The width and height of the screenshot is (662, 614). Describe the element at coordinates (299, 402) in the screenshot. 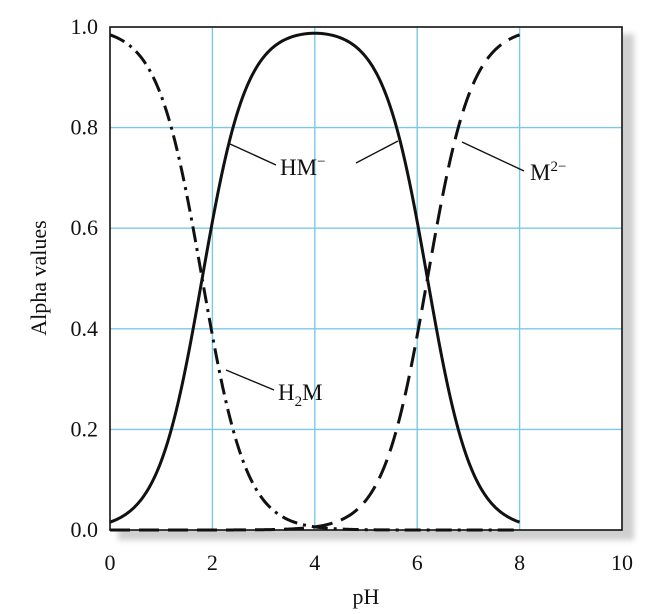

I see `label-h2m-sub: 2` at that location.